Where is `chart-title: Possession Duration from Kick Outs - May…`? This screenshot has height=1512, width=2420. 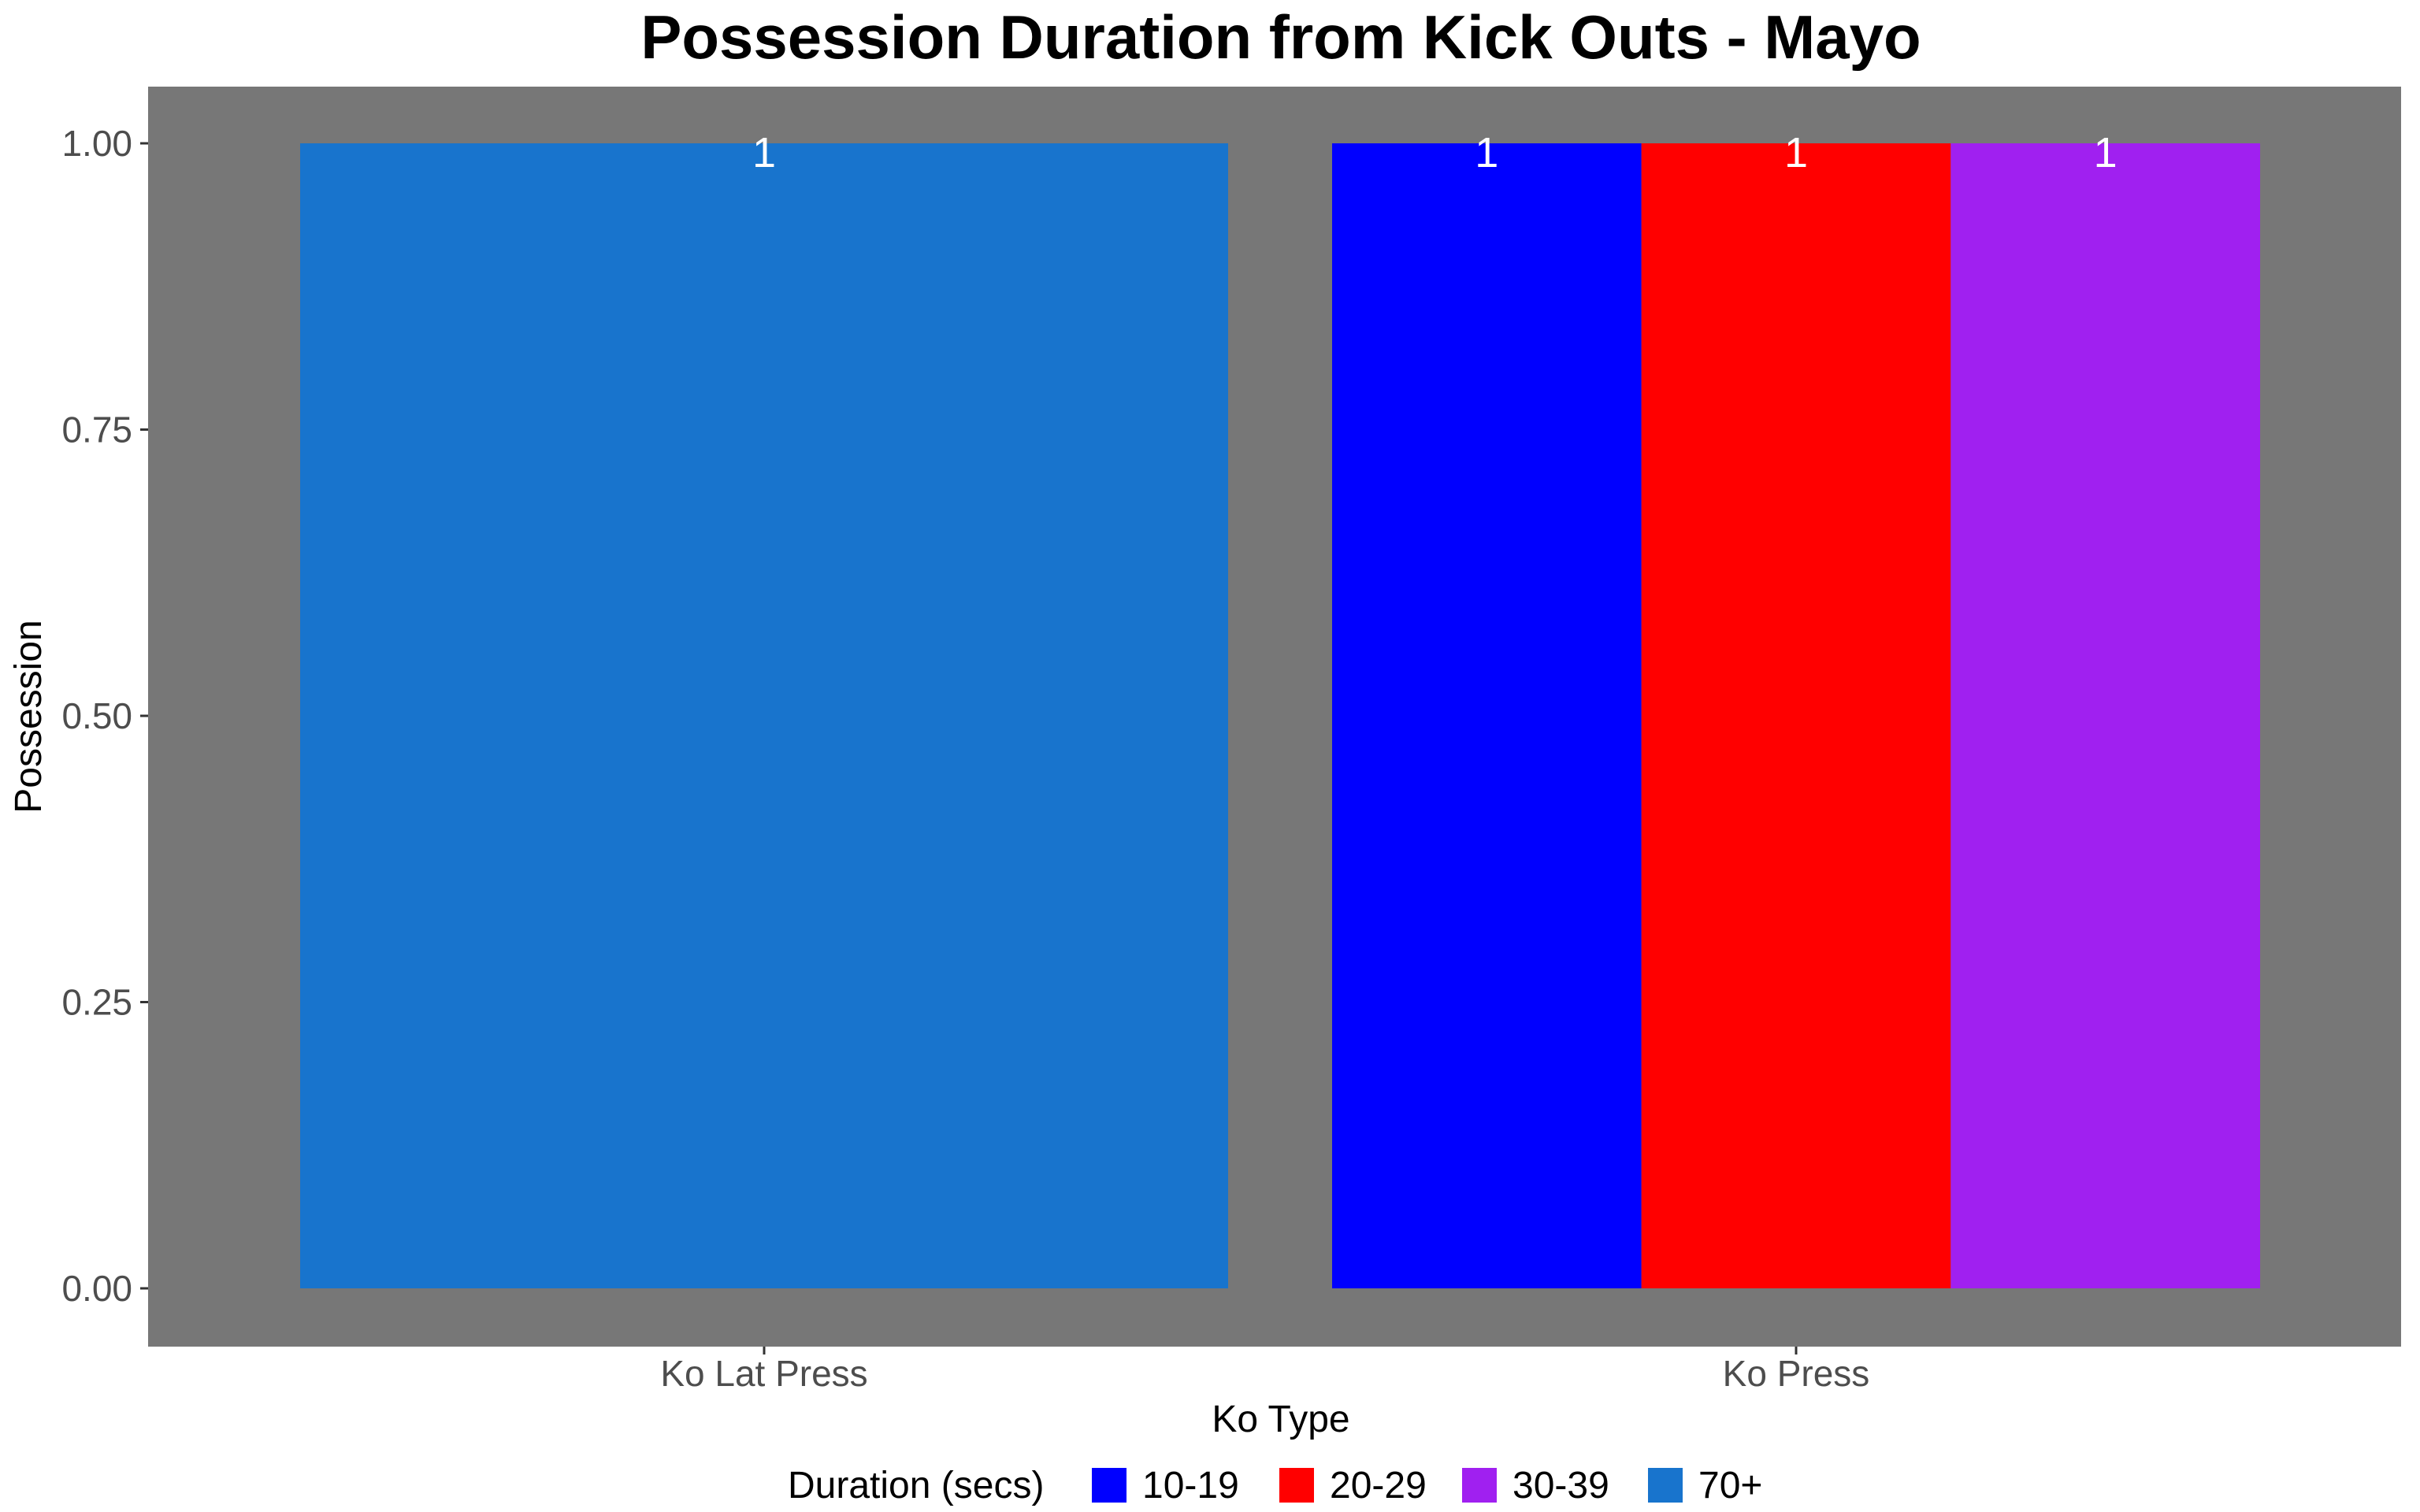 chart-title: Possession Duration from Kick Outs - May… is located at coordinates (1280, 37).